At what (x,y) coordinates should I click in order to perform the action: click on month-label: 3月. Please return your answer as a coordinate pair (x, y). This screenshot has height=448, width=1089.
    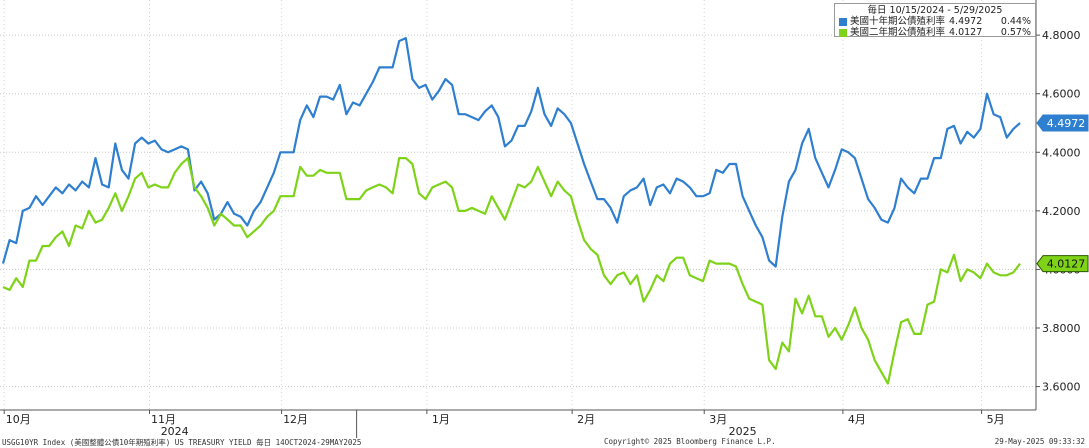
    Looking at the image, I should click on (718, 419).